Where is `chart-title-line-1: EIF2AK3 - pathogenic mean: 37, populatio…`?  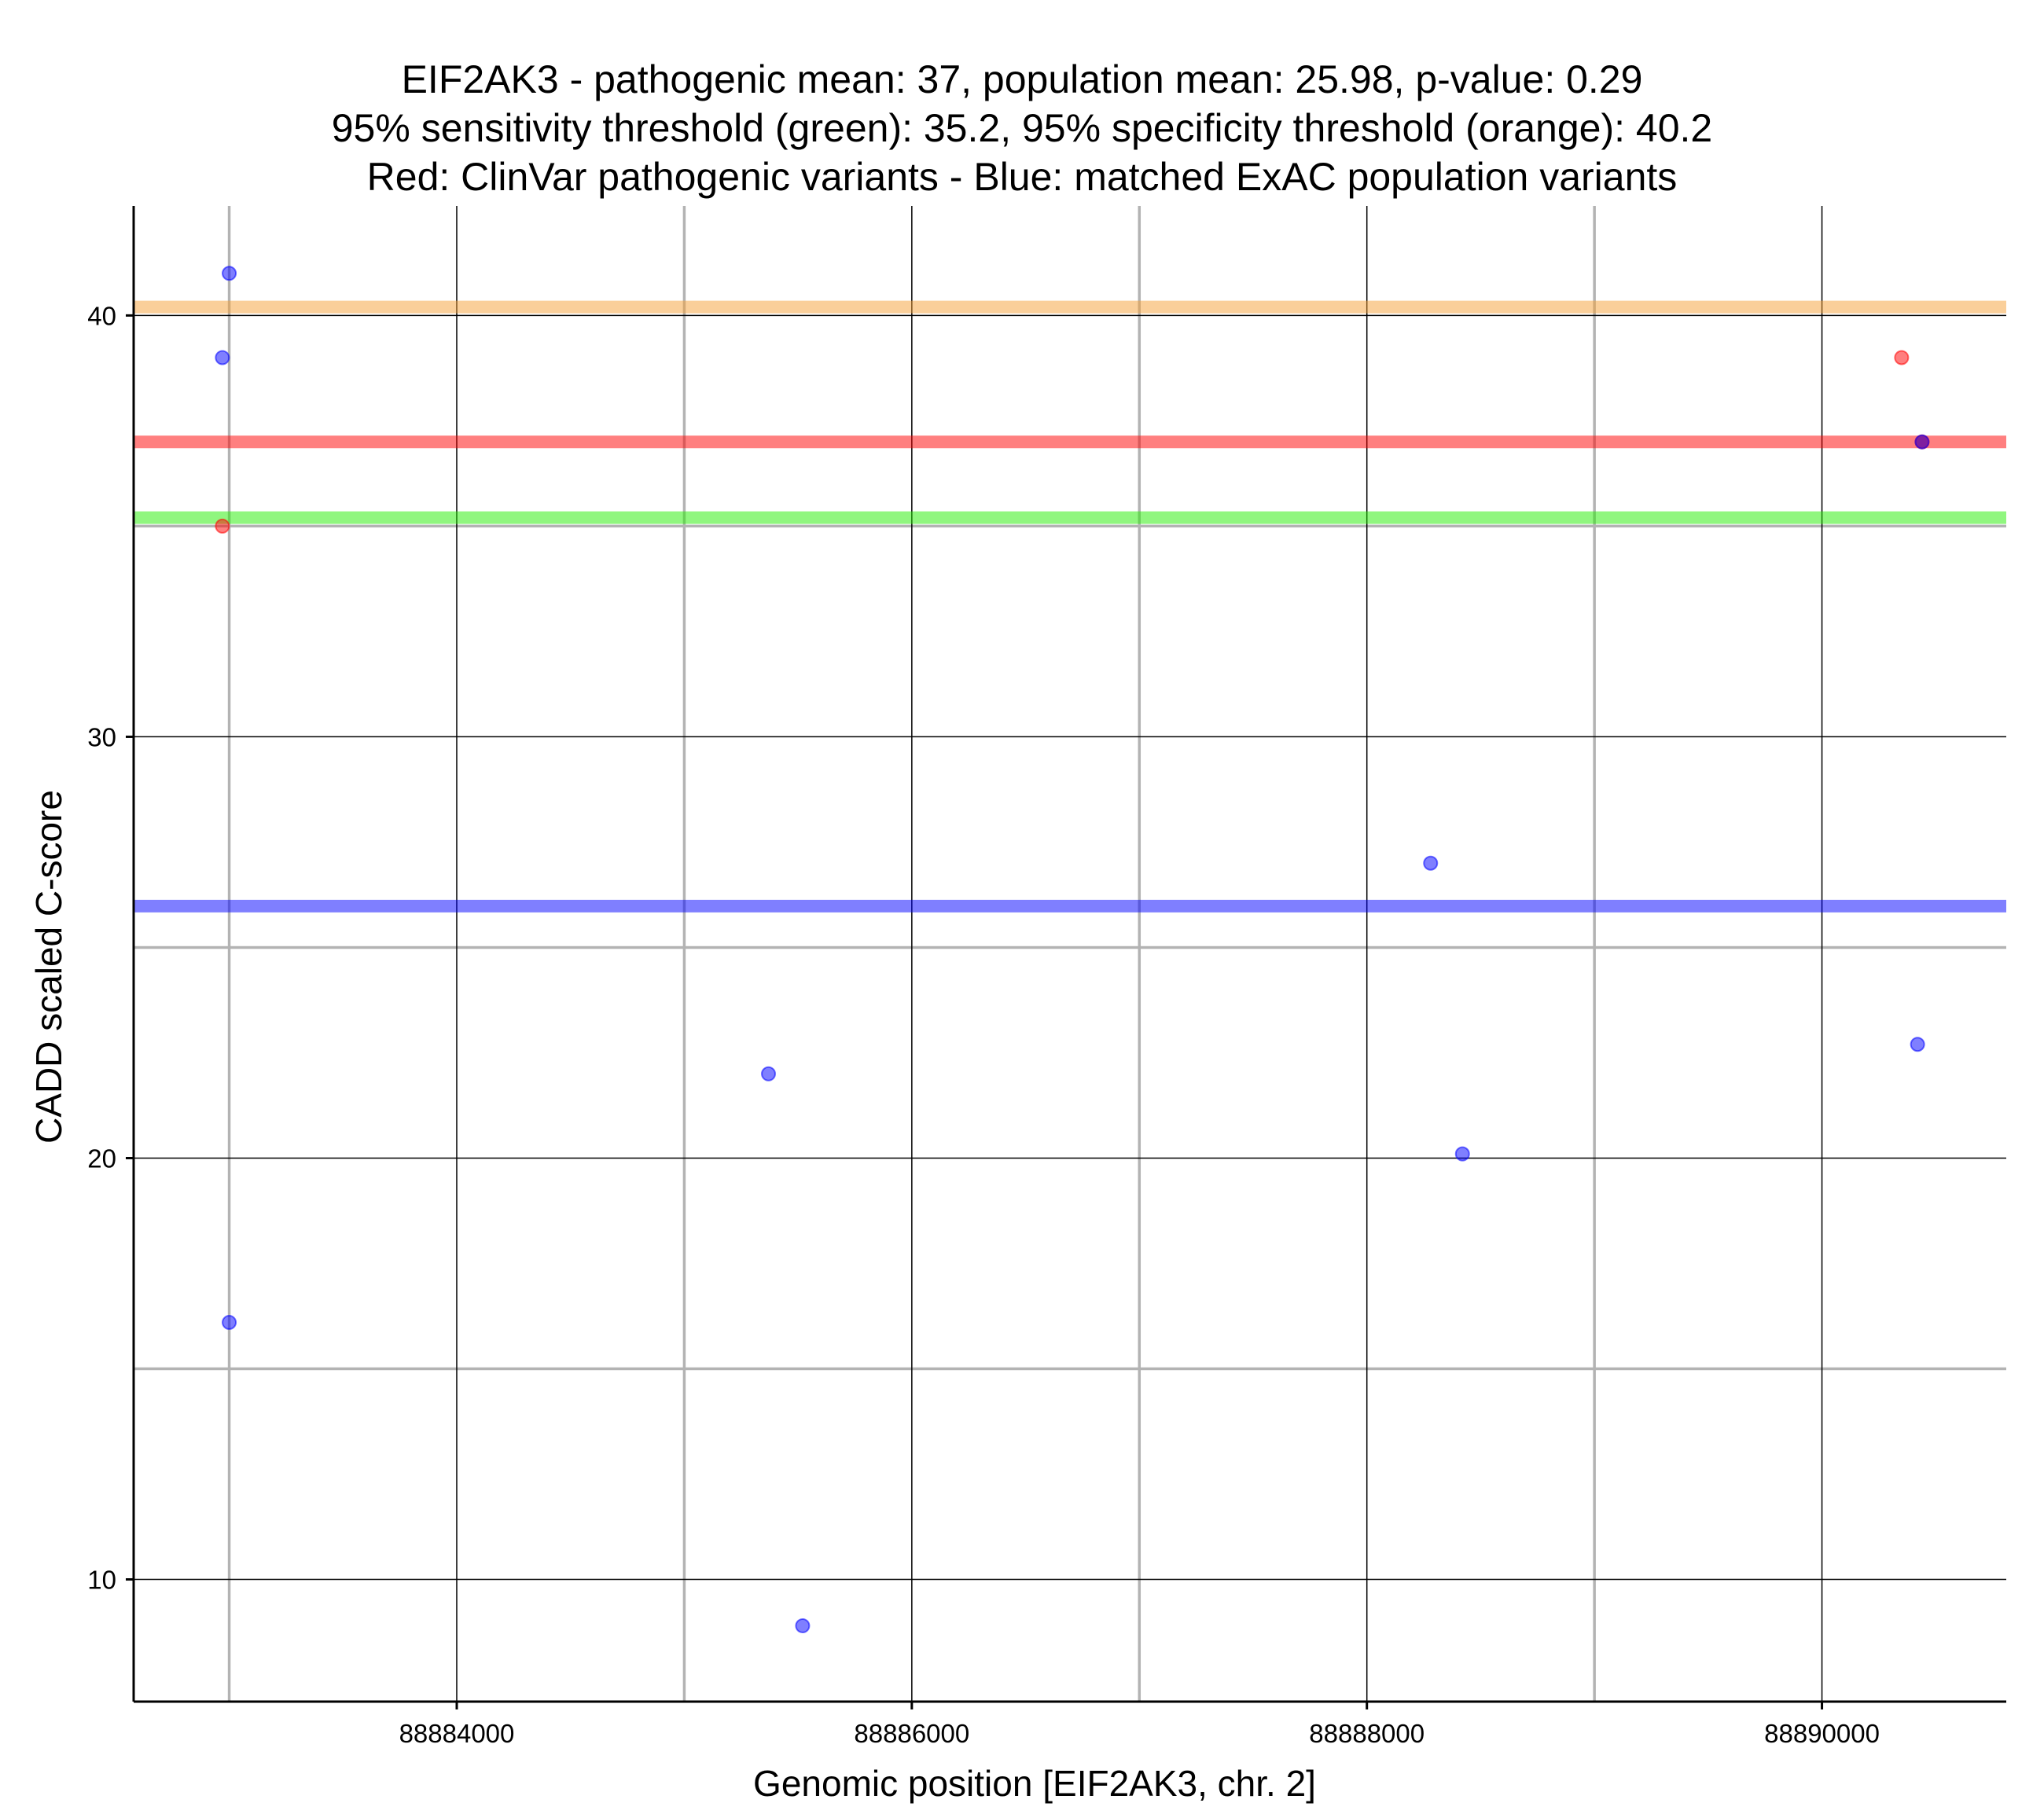
chart-title-line-1: EIF2AK3 - pathogenic mean: 37, populatio… is located at coordinates (1023, 79).